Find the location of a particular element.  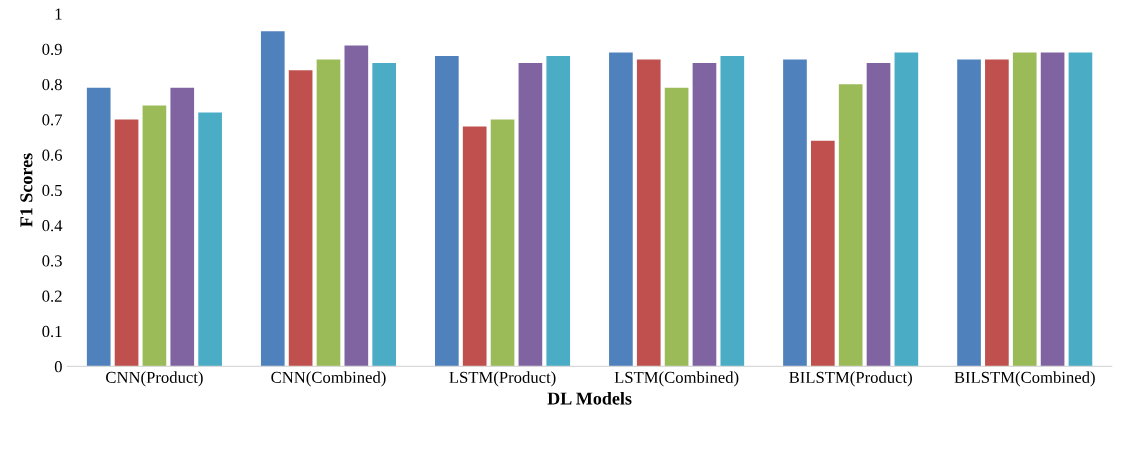

x-tick-label: BILSTM(Product) is located at coordinates (850, 379).